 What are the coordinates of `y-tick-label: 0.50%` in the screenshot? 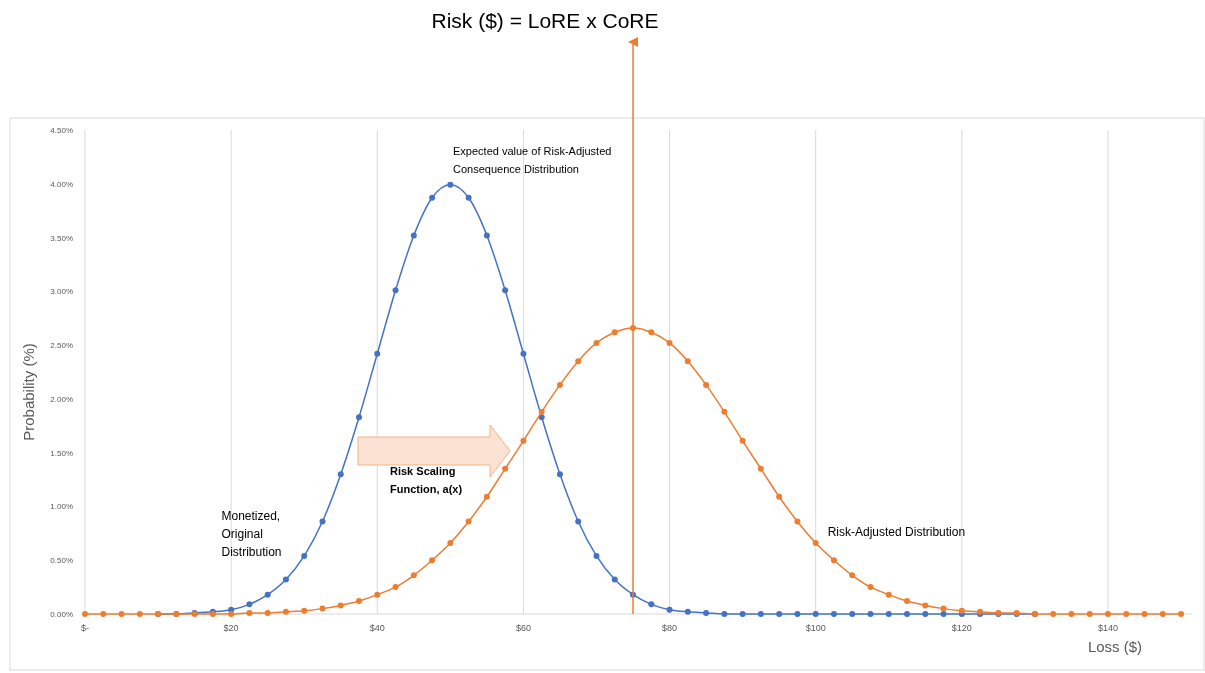 It's located at (61, 561).